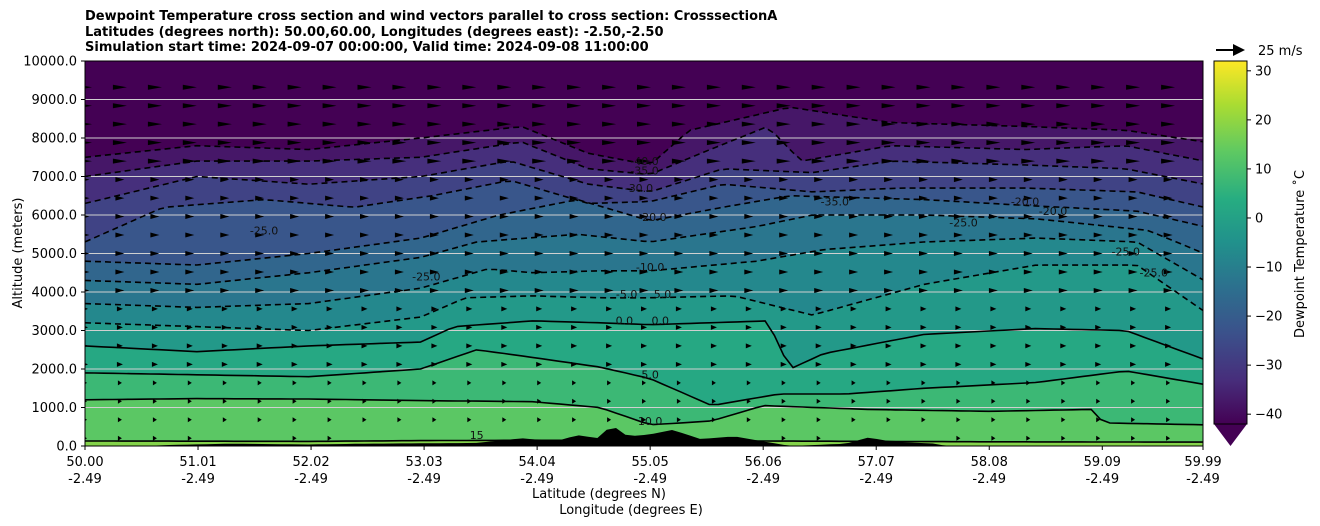 Image resolution: width=1320 pixels, height=526 pixels. What do you see at coordinates (1263, 169) in the screenshot?
I see `cbar-tick-label-2: 10` at bounding box center [1263, 169].